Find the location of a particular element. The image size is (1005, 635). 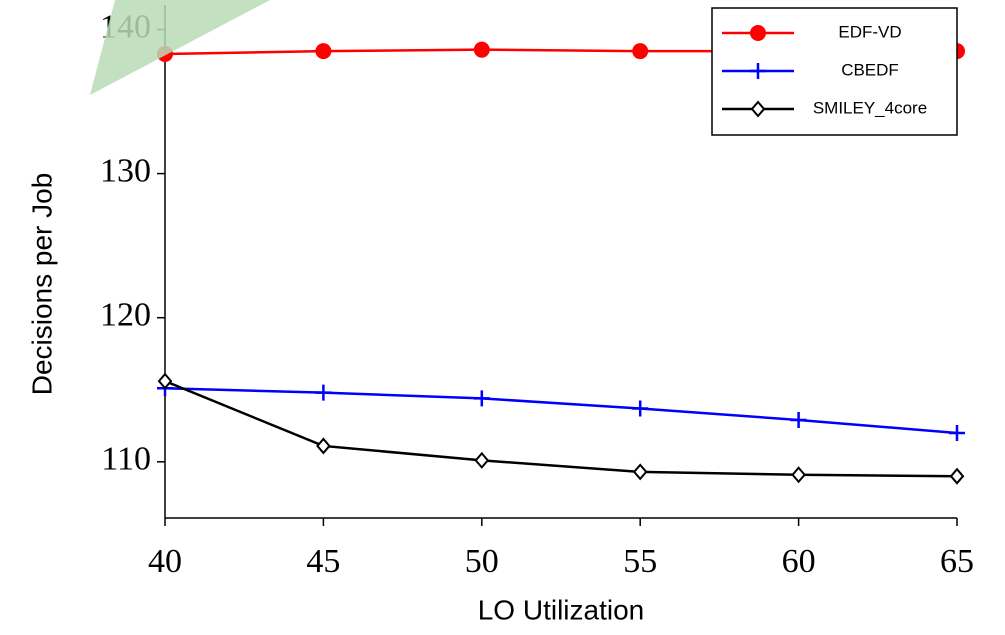

legend-label: SMILEY_4core is located at coordinates (870, 107).